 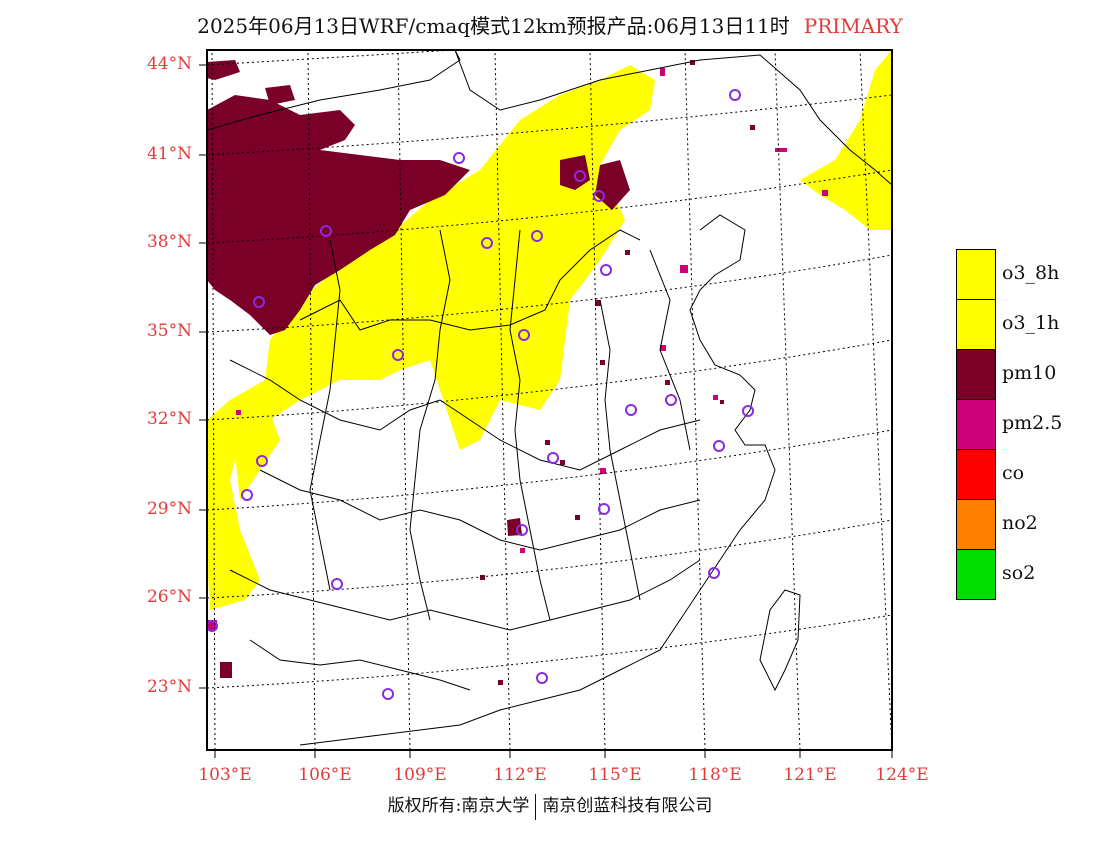 I want to click on lat-label-23: 23°N, so click(x=169, y=687).